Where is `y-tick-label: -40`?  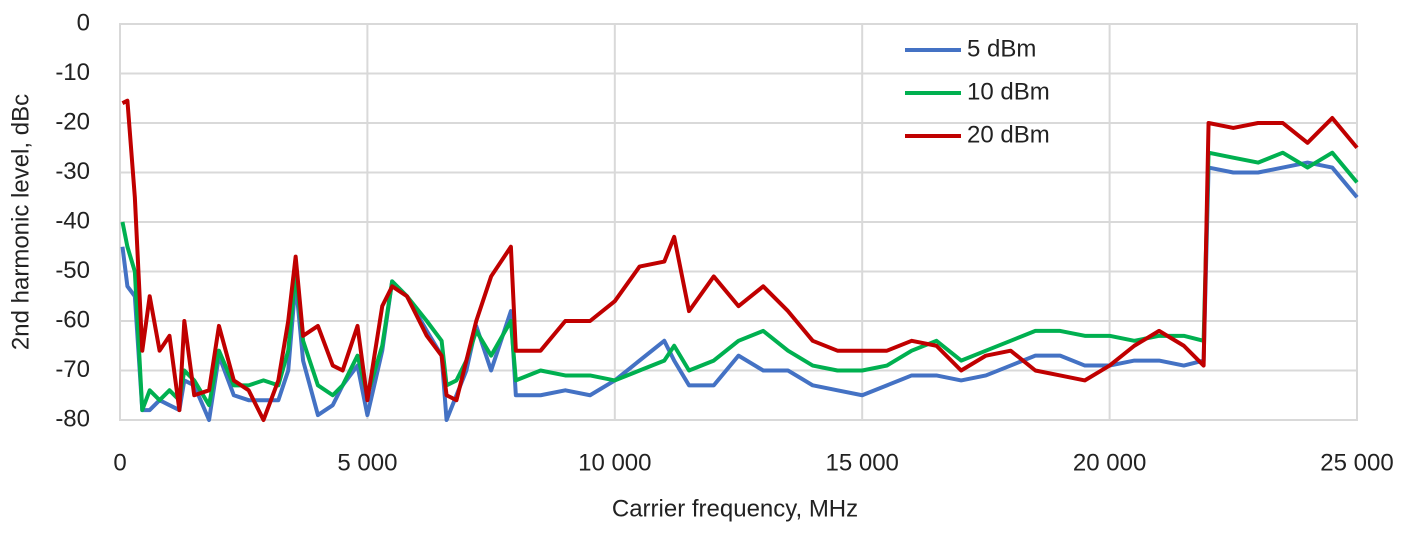 y-tick-label: -40 is located at coordinates (72, 220).